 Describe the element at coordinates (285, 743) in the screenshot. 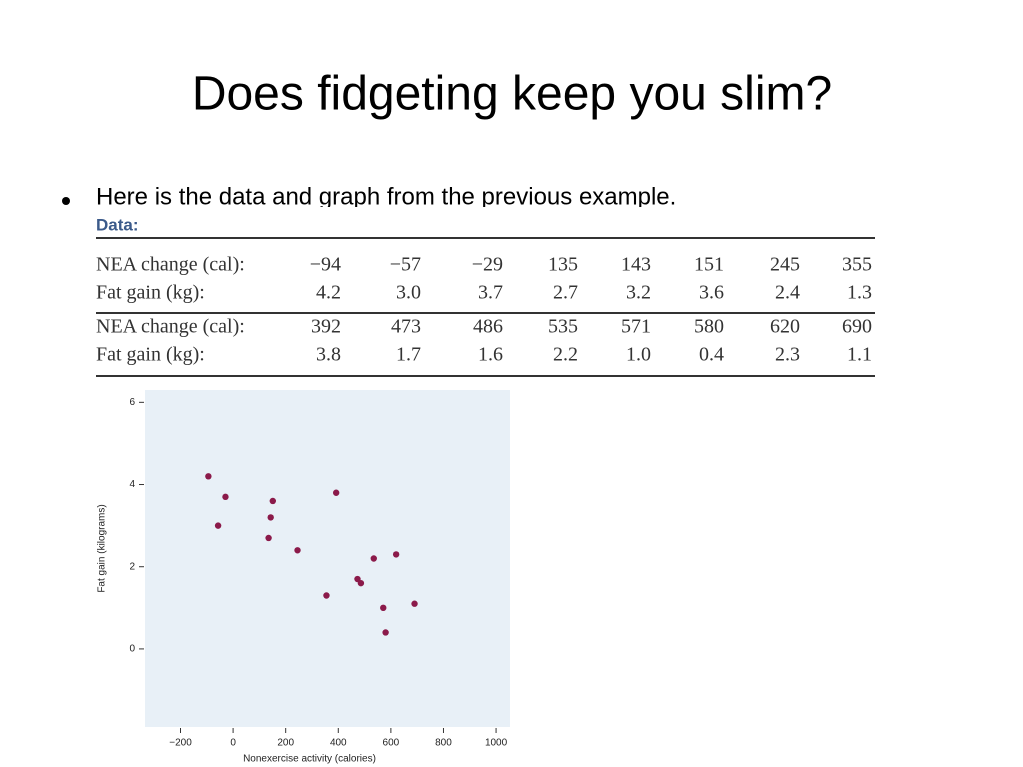

I see `x-tick-label: 200` at that location.